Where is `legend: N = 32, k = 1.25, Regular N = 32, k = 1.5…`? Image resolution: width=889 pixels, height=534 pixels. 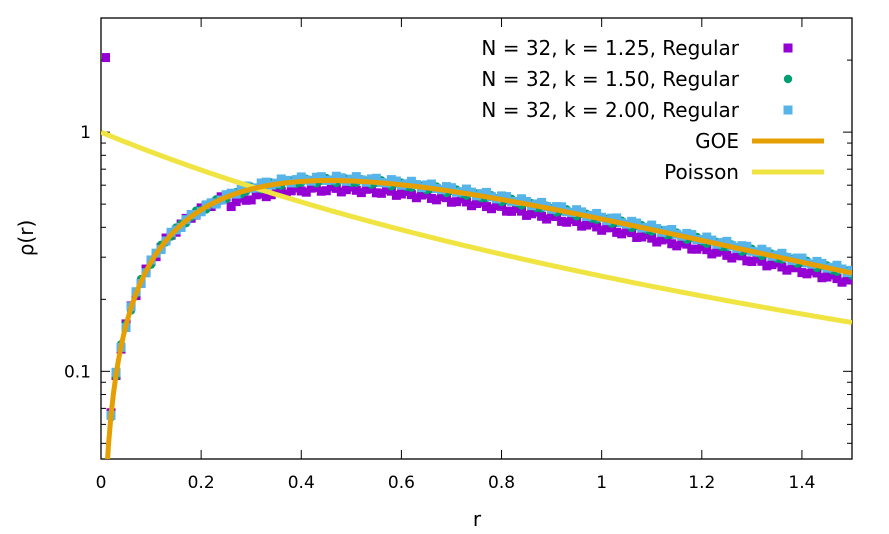 legend: N = 32, k = 1.25, Regular N = 32, k = 1.5… is located at coordinates (652, 110).